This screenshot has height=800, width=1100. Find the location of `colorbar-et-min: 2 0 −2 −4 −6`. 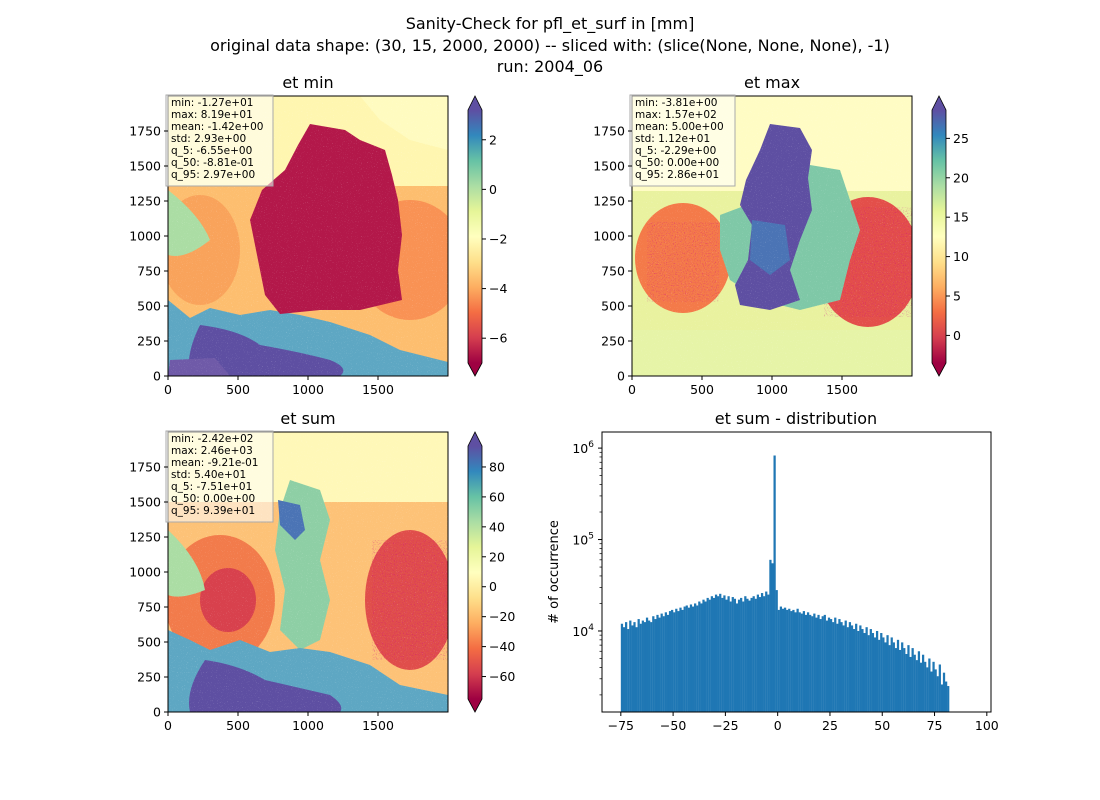

colorbar-et-min: 2 0 −2 −4 −6 is located at coordinates (487, 236).